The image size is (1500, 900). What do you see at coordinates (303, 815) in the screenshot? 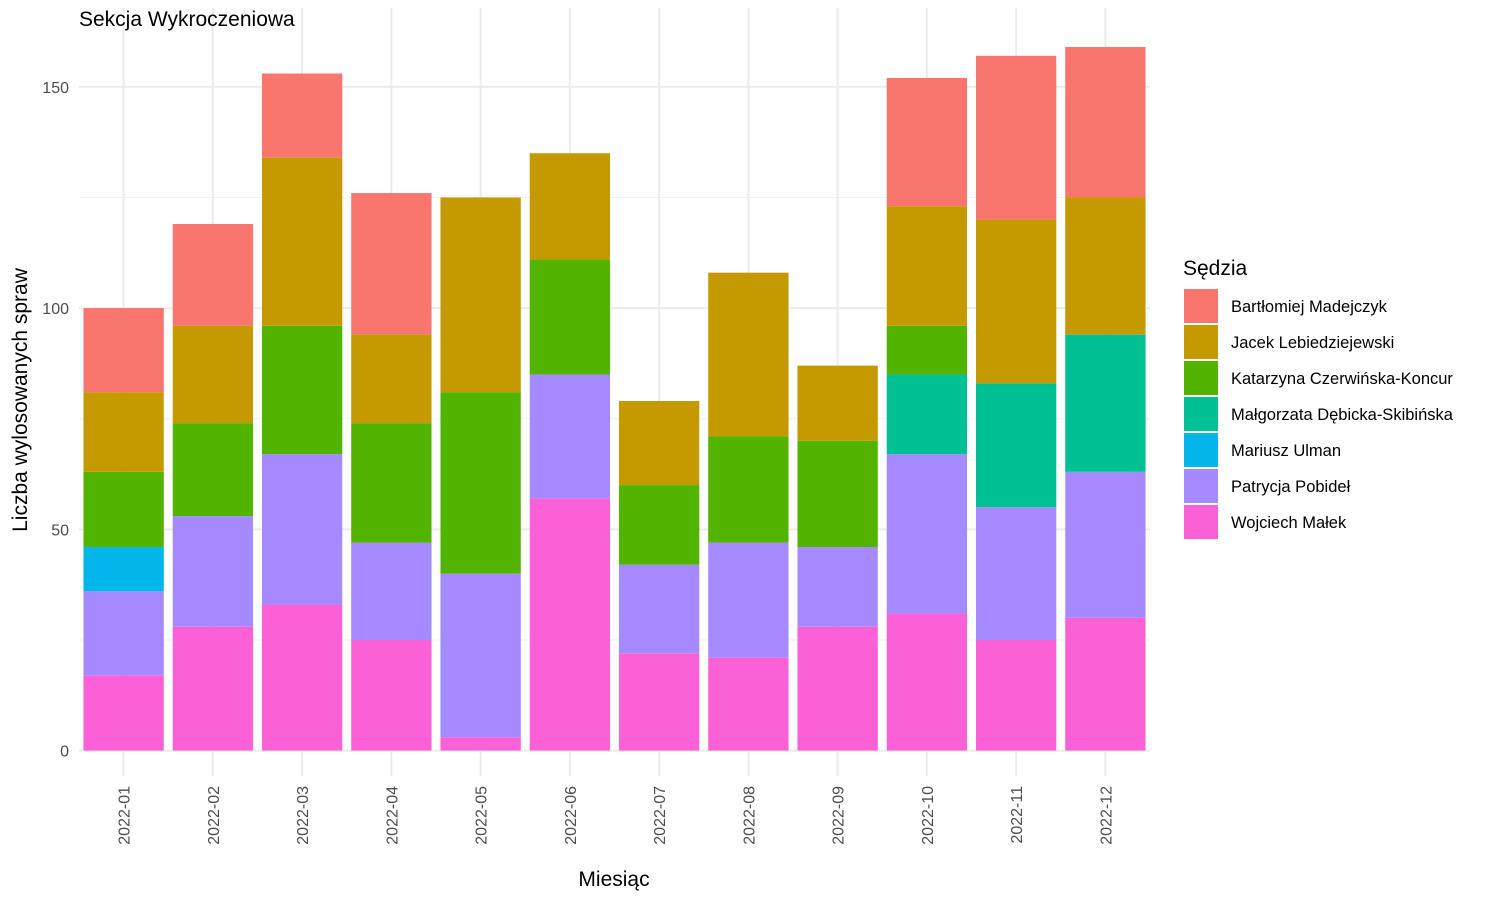
I see `x-tick-label: 2022-03` at bounding box center [303, 815].